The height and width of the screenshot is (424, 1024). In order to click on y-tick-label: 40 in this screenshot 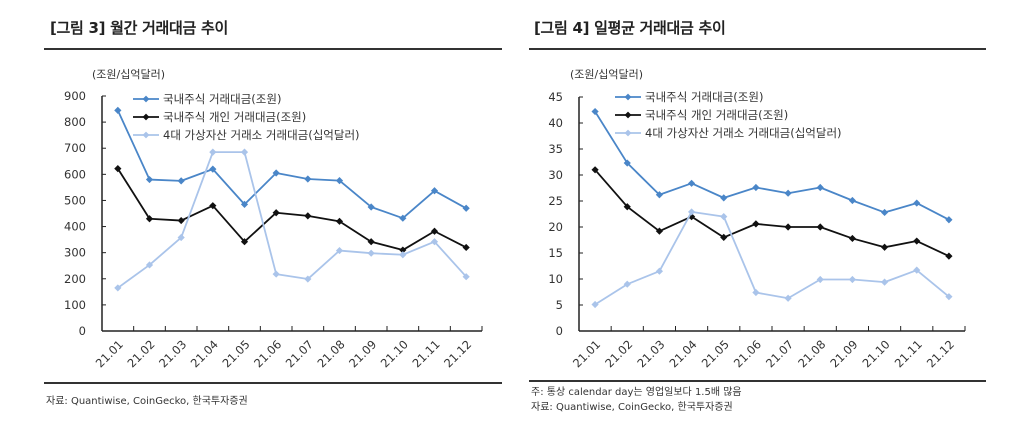, I will do `click(555, 123)`.